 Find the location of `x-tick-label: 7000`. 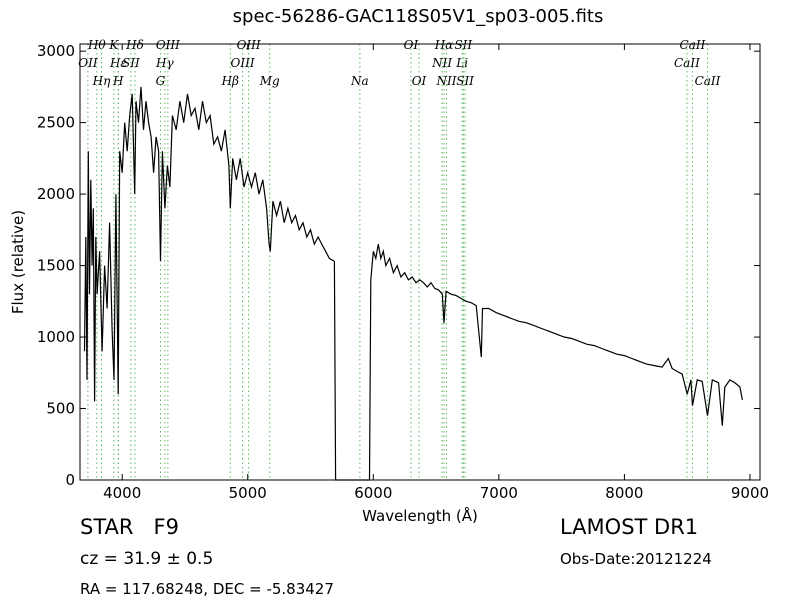

x-tick-label: 7000 is located at coordinates (499, 493).